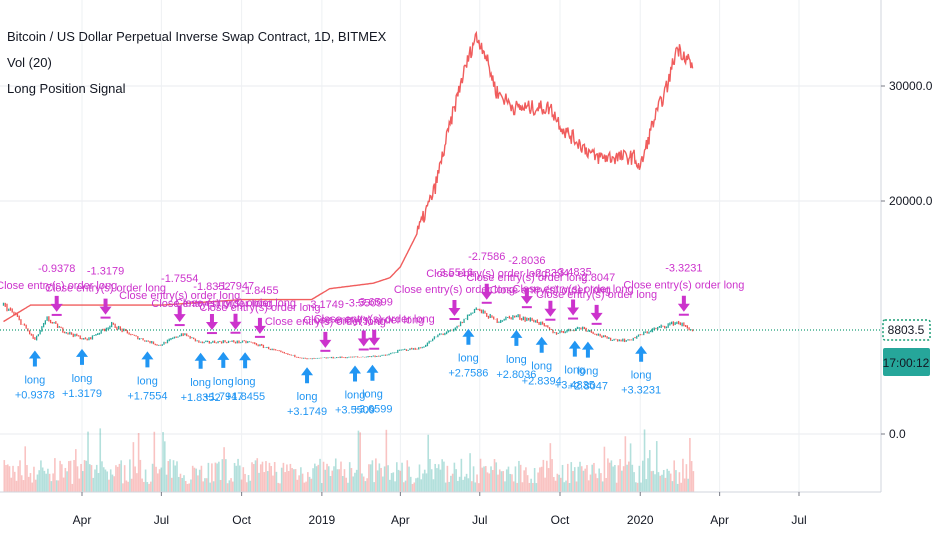 The width and height of the screenshot is (932, 550). What do you see at coordinates (466, 521) in the screenshot?
I see `time-axis-panel` at bounding box center [466, 521].